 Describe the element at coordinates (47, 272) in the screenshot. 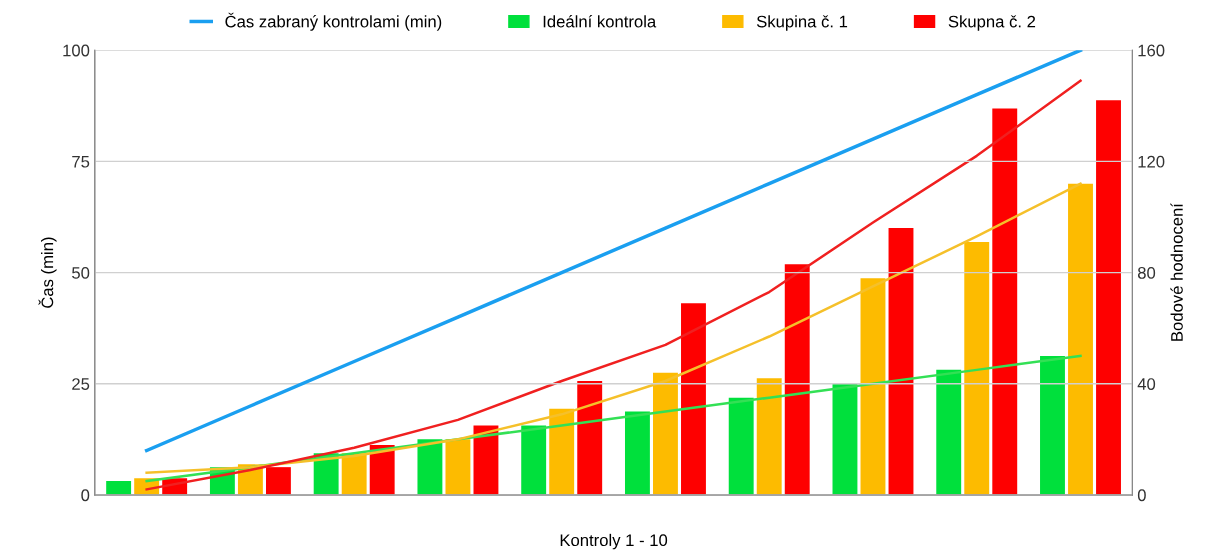

I see `y-axis-title: Čas (min)` at that location.